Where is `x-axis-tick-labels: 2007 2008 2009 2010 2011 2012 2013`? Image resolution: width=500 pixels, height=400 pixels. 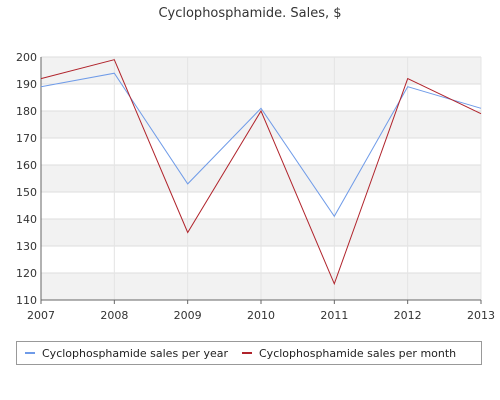 x-axis-tick-labels: 2007 2008 2009 2010 2011 2012 2013 is located at coordinates (261, 315).